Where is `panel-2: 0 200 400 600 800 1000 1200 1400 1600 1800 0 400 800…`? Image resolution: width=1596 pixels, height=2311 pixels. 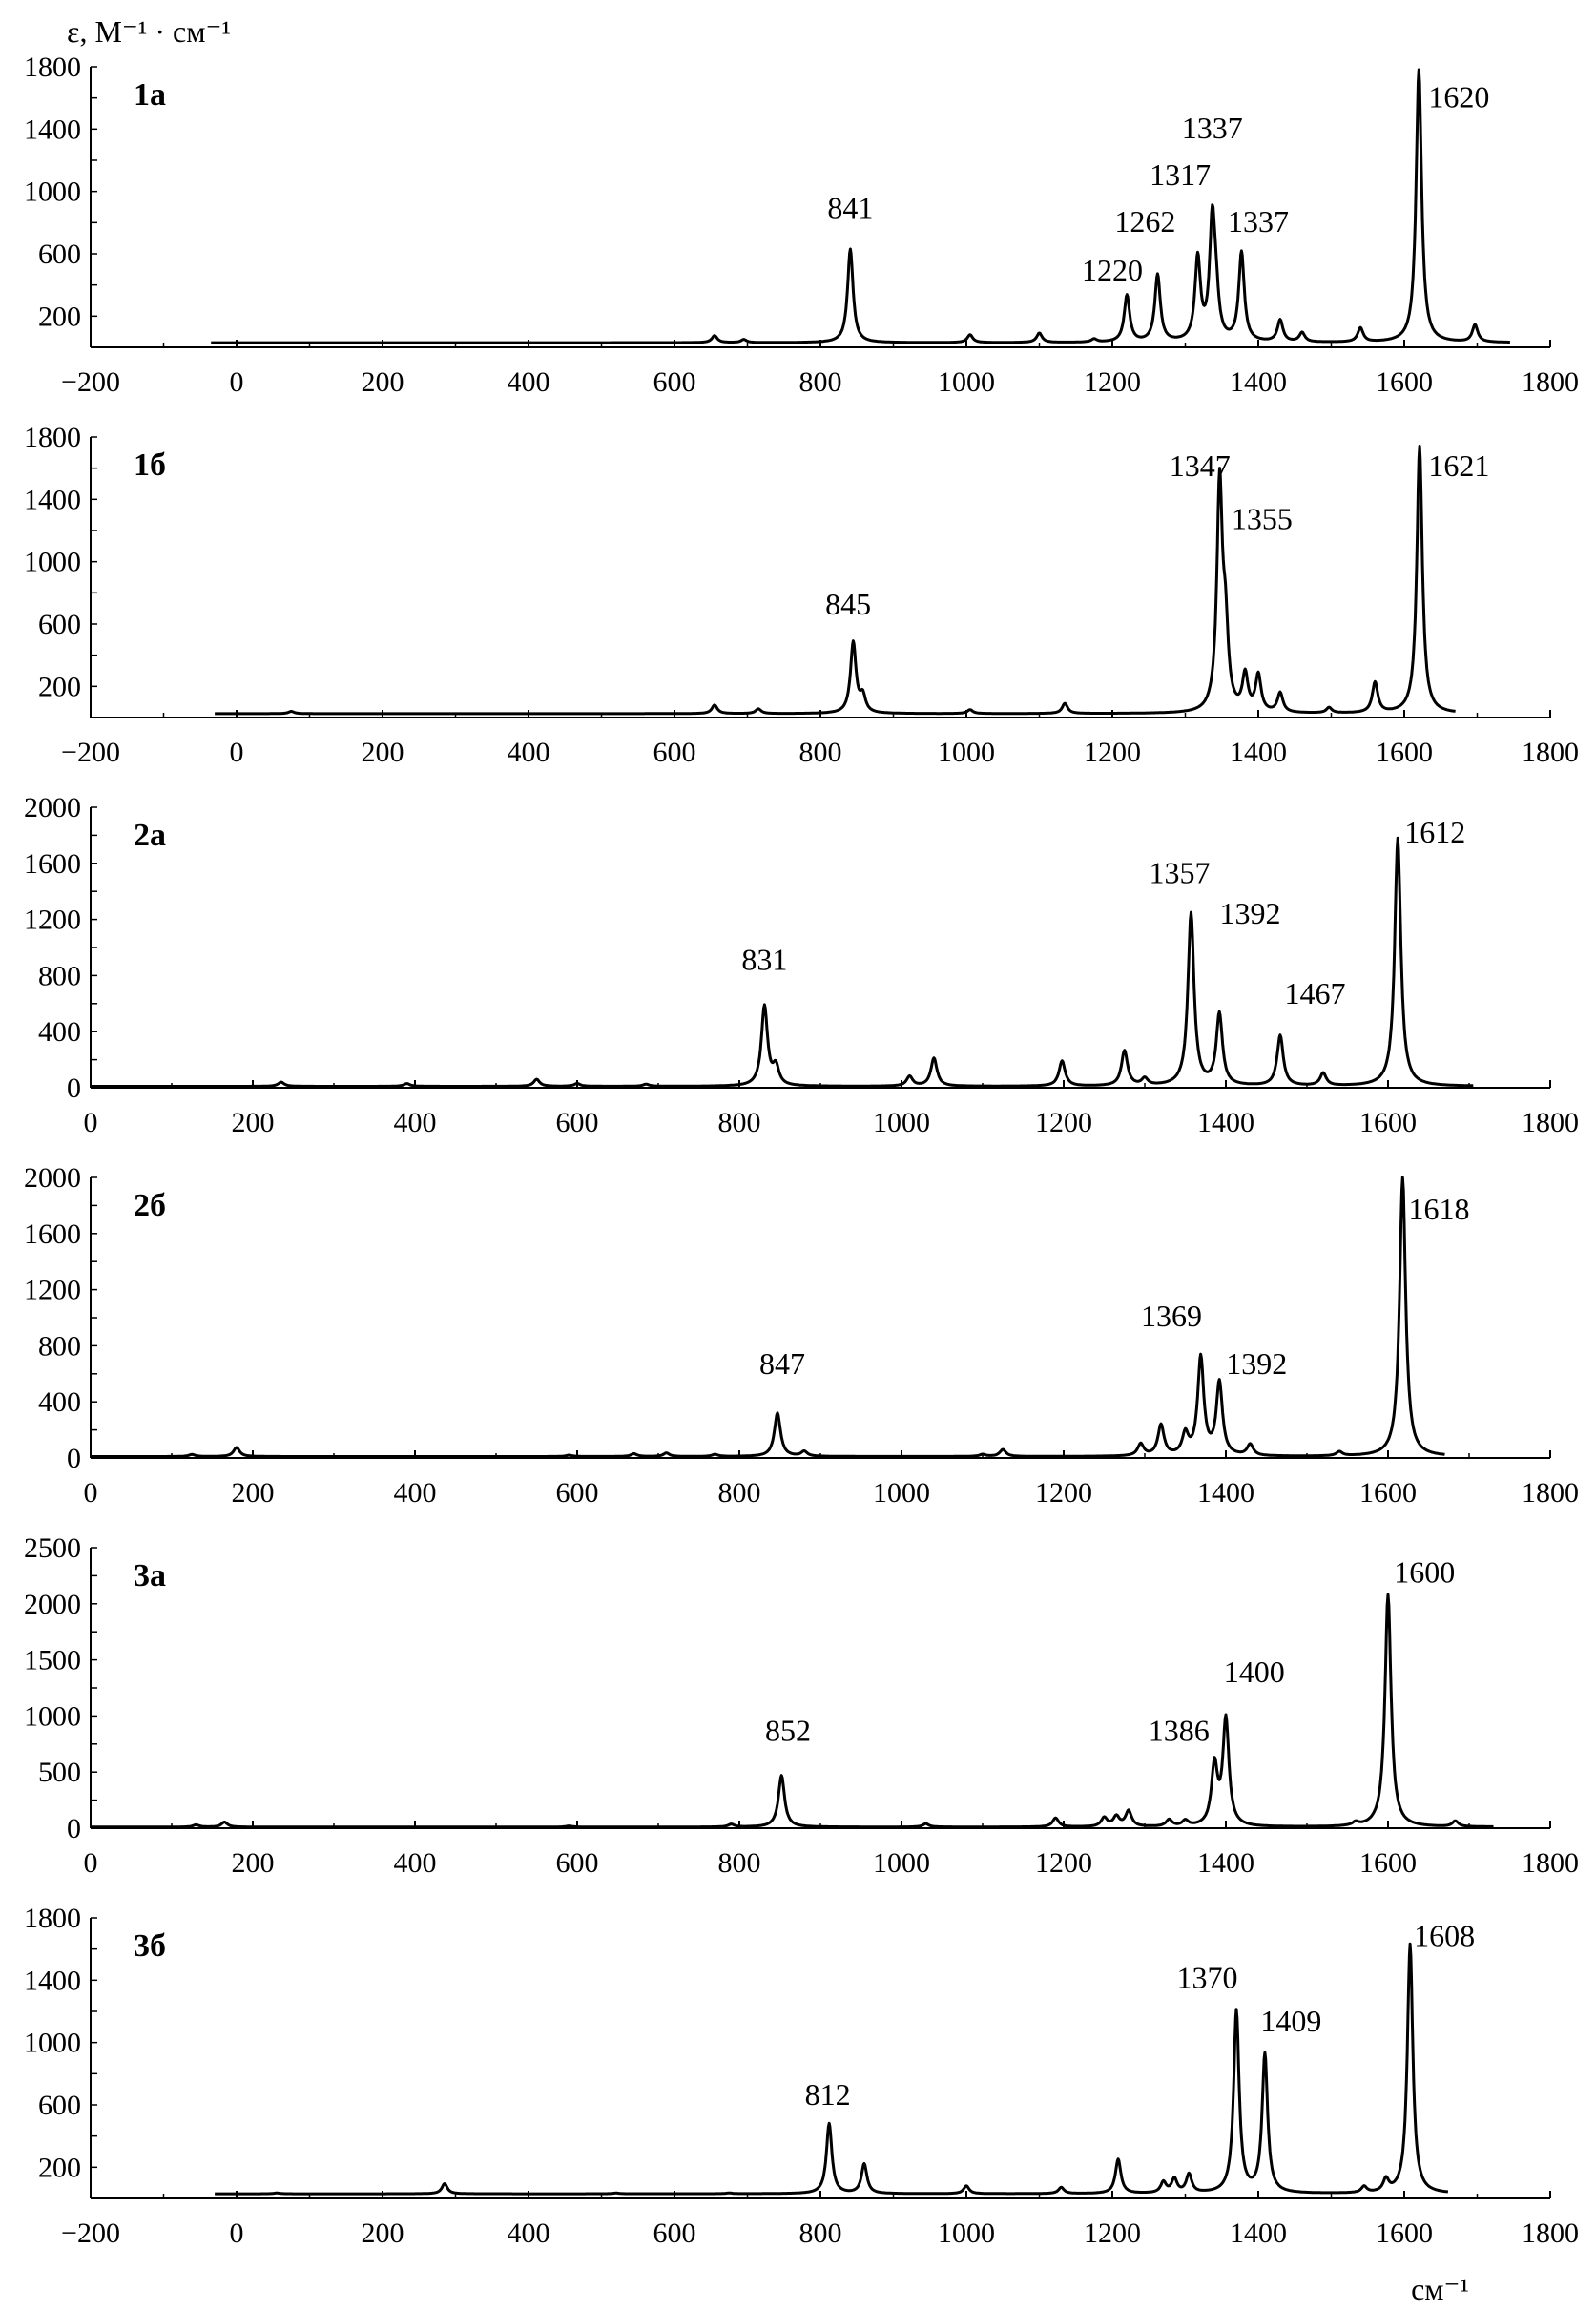 panel-2: 0 200 400 600 800 1000 1200 1400 1600 1800 0 400 800… is located at coordinates (802, 965).